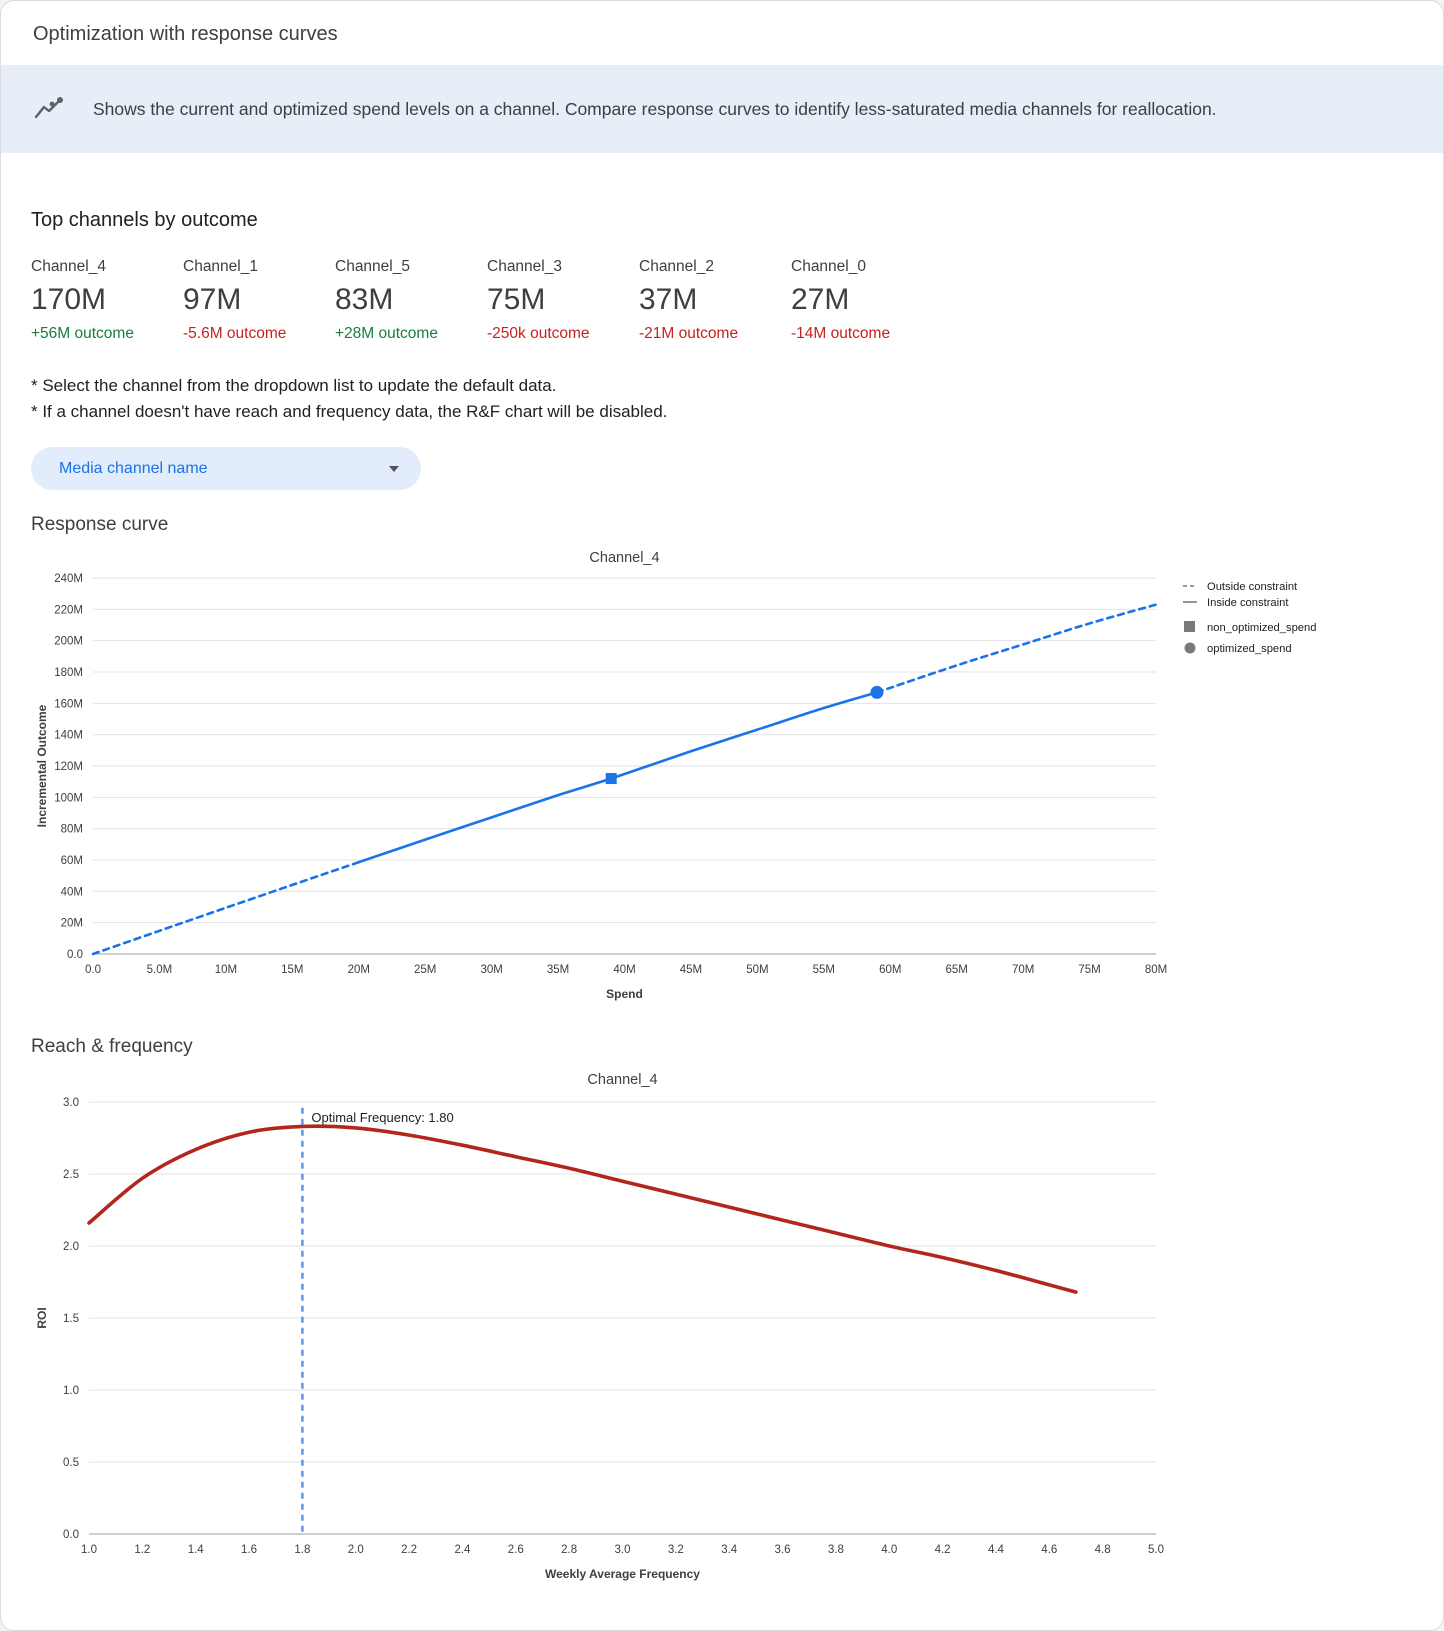 The width and height of the screenshot is (1444, 1631). I want to click on channel-value: 37M, so click(668, 299).